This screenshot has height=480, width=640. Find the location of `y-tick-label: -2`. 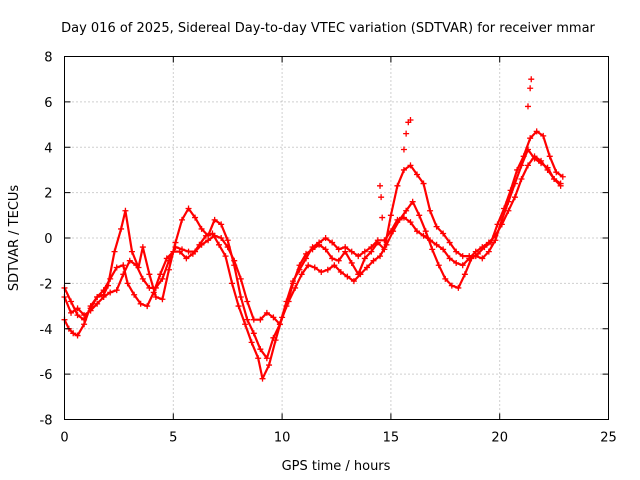

y-tick-label: -2 is located at coordinates (46, 284).